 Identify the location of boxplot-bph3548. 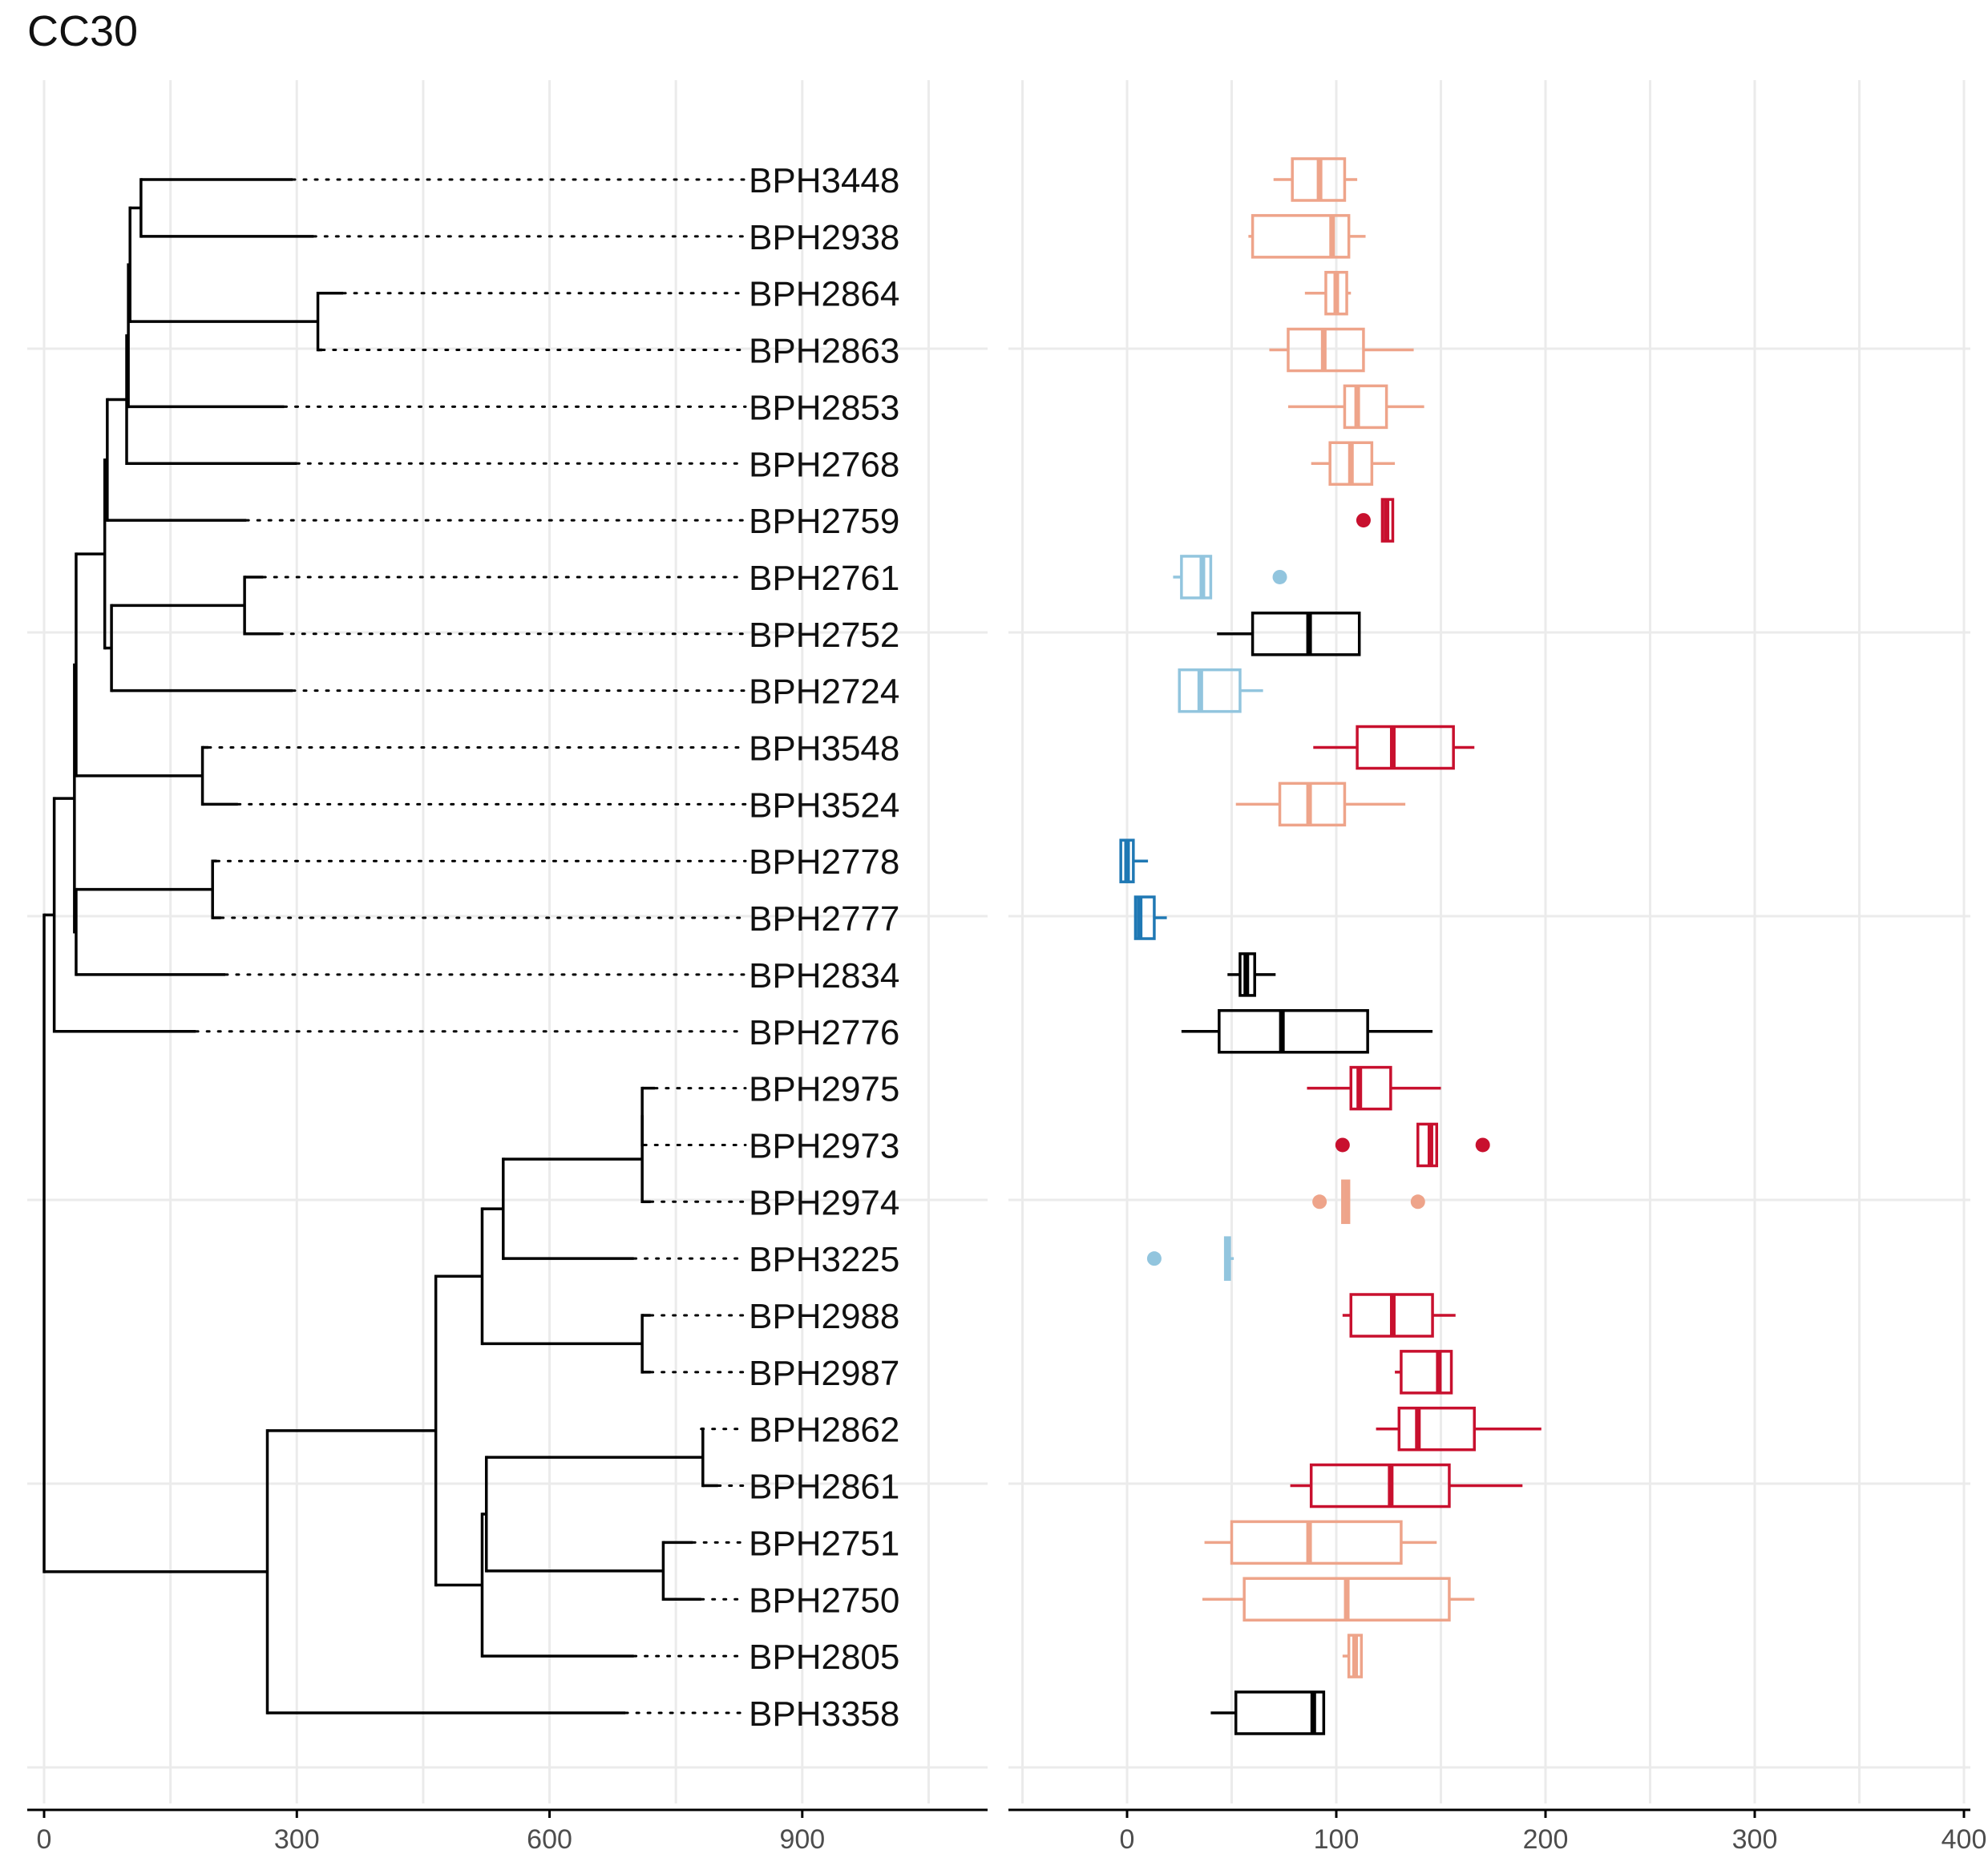
(1394, 748).